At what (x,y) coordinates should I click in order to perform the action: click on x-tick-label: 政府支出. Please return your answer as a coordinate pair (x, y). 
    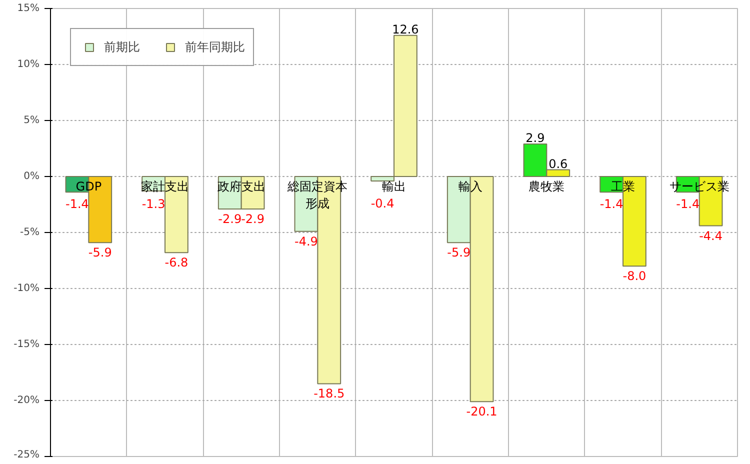
    Looking at the image, I should click on (241, 187).